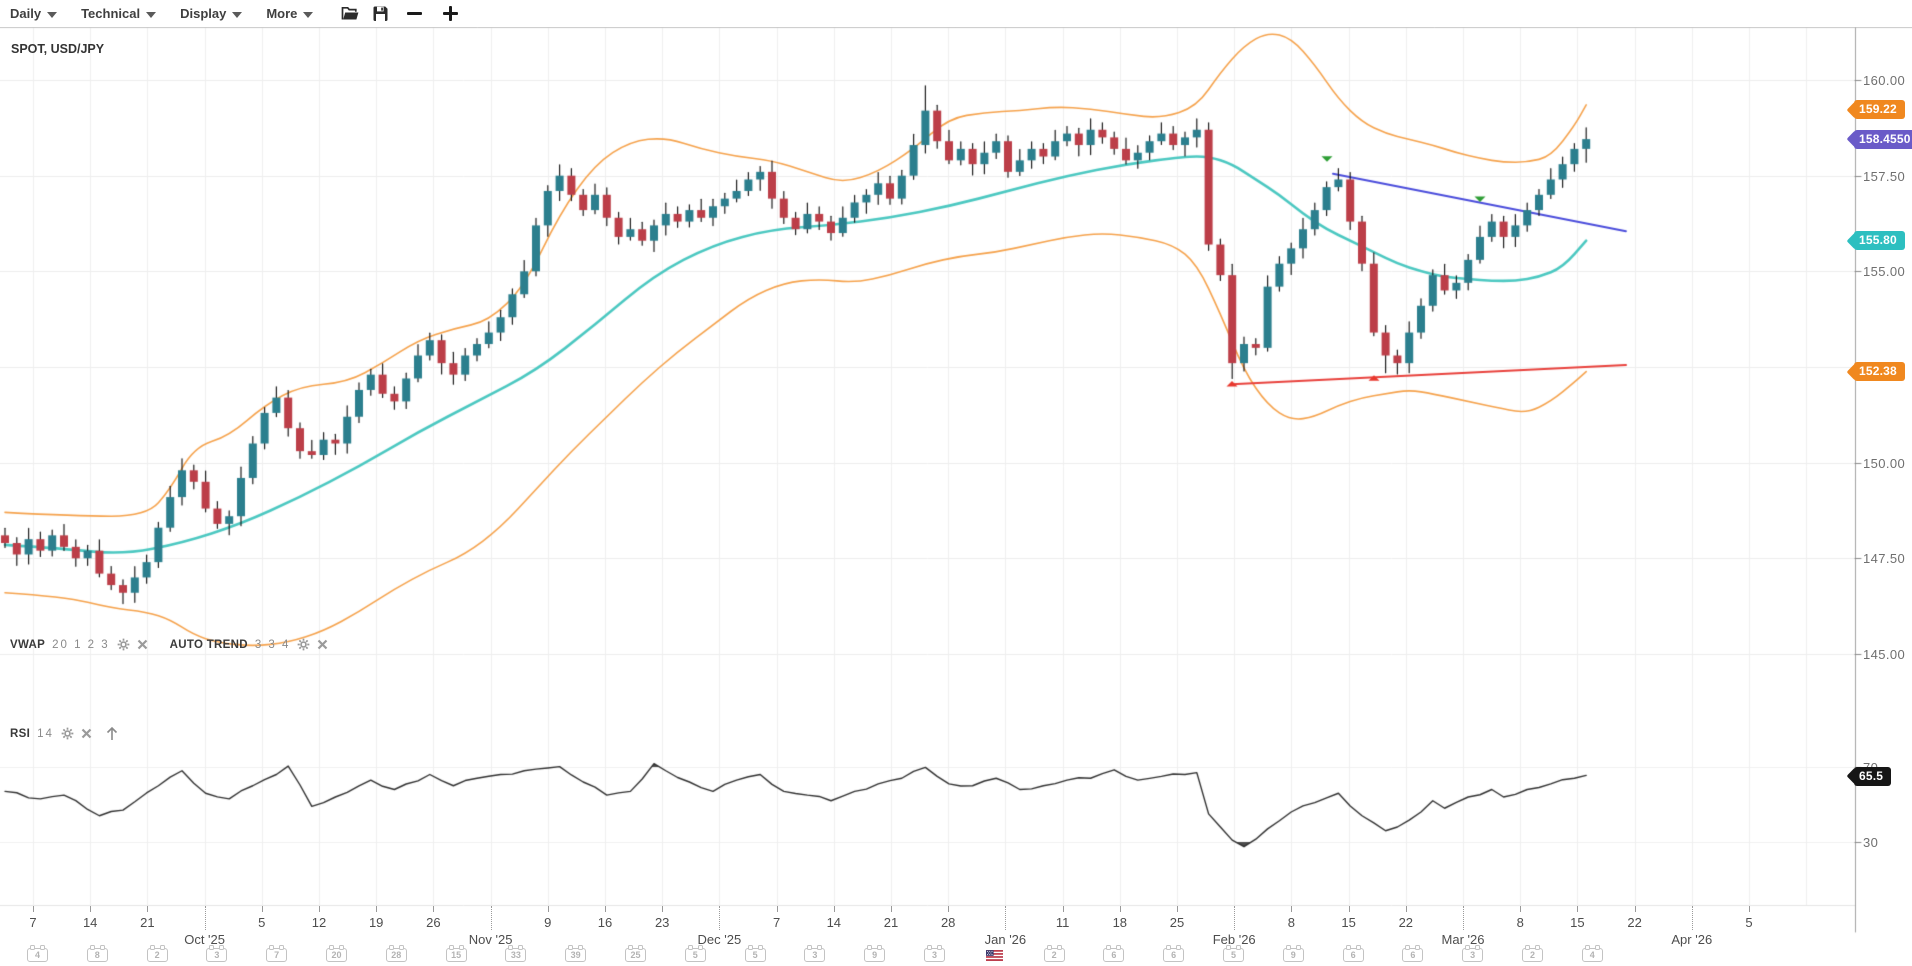 Image resolution: width=1912 pixels, height=966 pixels. Describe the element at coordinates (319, 922) in the screenshot. I see `day-axis-label: 12` at that location.